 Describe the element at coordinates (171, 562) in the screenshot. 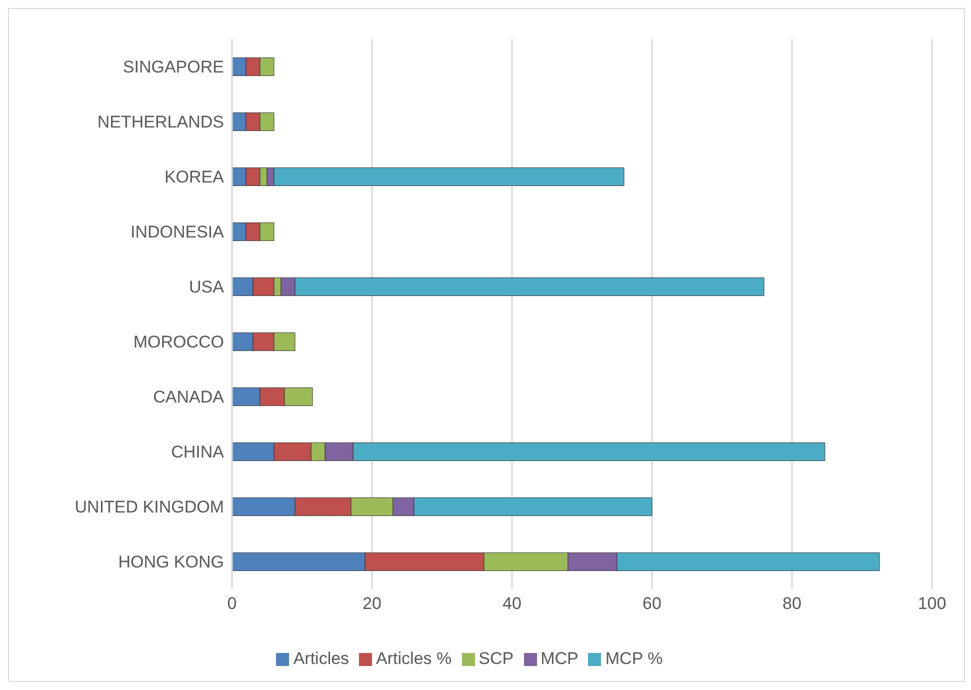

I see `y-tick-label: HONG KONG` at that location.